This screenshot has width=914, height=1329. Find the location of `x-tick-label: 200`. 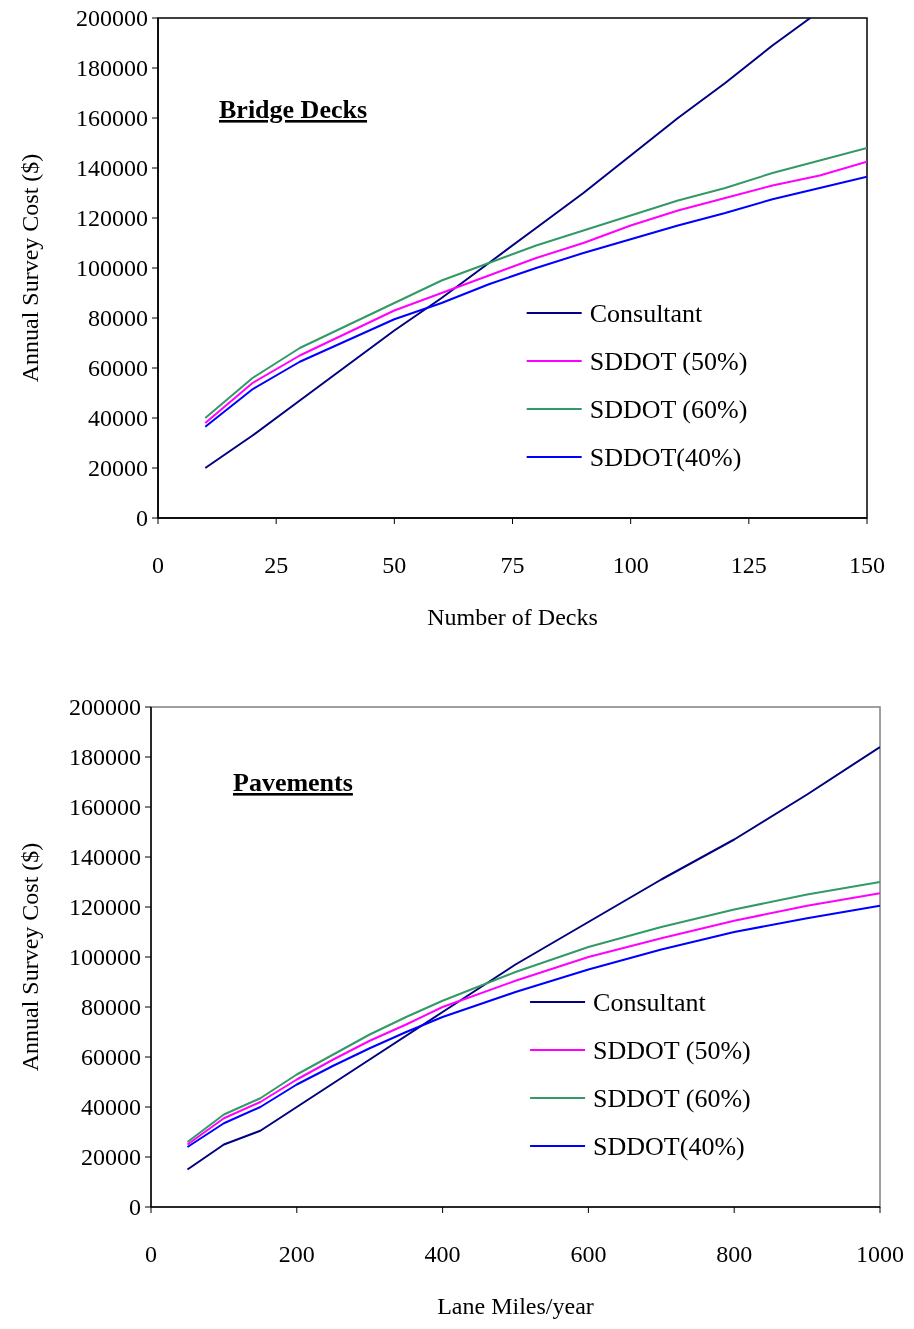

x-tick-label: 200 is located at coordinates (296, 1254).